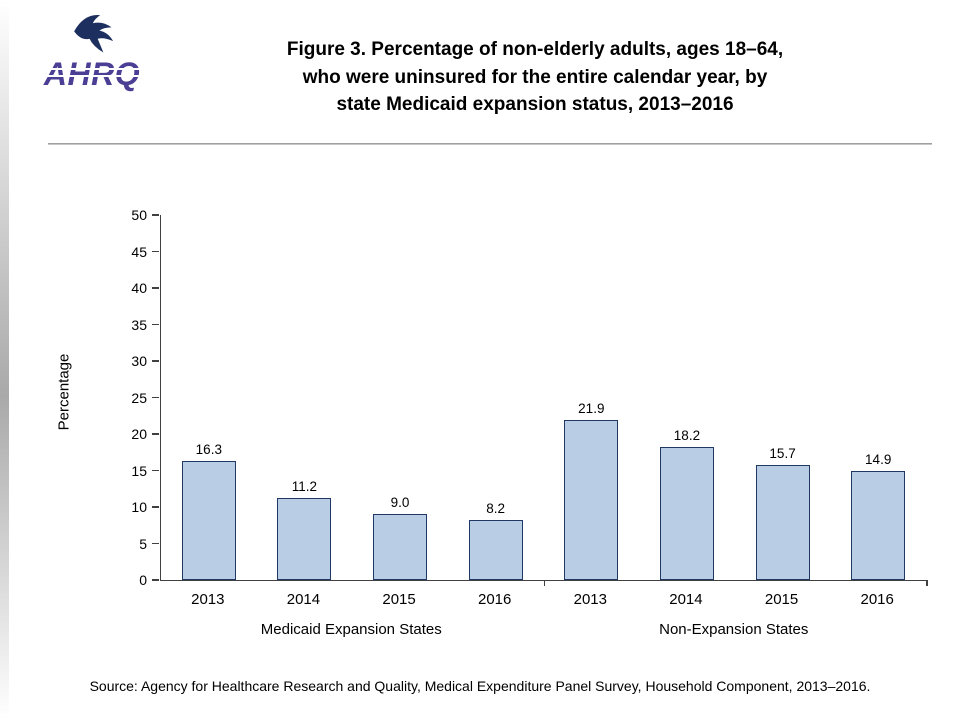 Image resolution: width=960 pixels, height=720 pixels. I want to click on y-tick-25: 25, so click(145, 398).